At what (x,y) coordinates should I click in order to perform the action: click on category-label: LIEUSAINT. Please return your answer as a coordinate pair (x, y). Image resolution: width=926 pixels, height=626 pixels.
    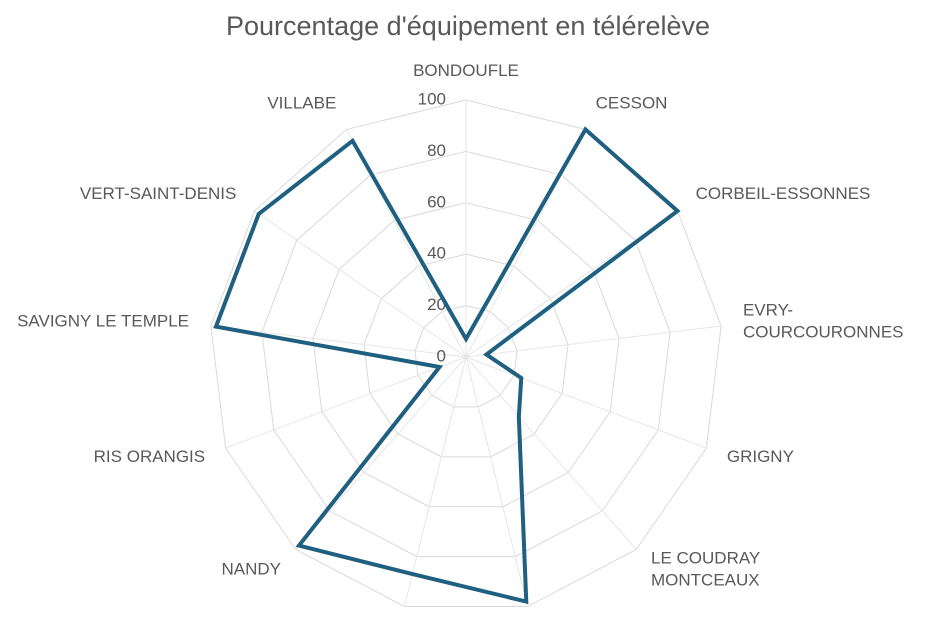
    Looking at the image, I should click on (577, 624).